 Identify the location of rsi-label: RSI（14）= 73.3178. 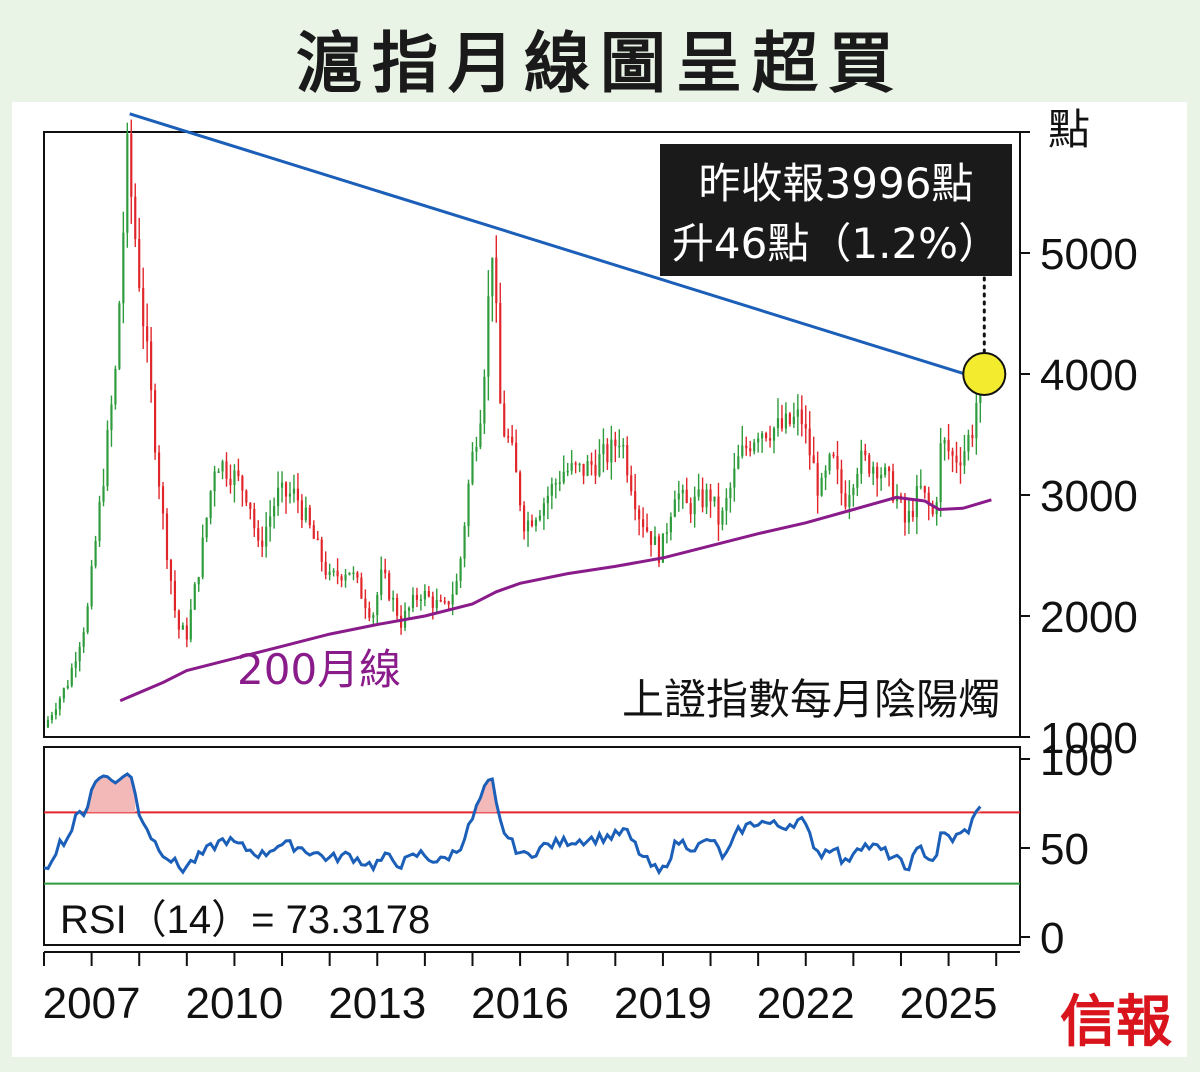
(245, 920).